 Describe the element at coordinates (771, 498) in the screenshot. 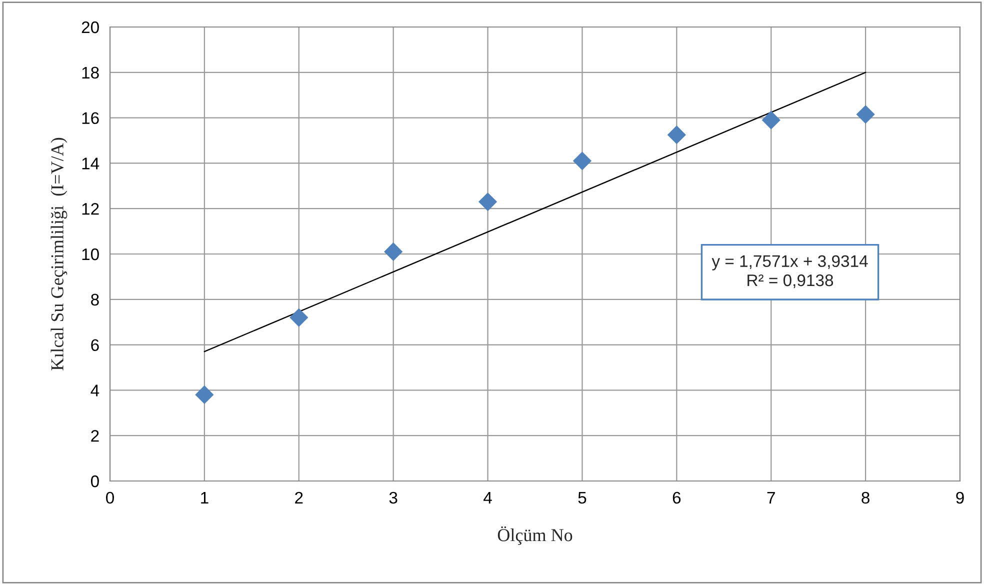

I see `x-tick-label: 7` at that location.